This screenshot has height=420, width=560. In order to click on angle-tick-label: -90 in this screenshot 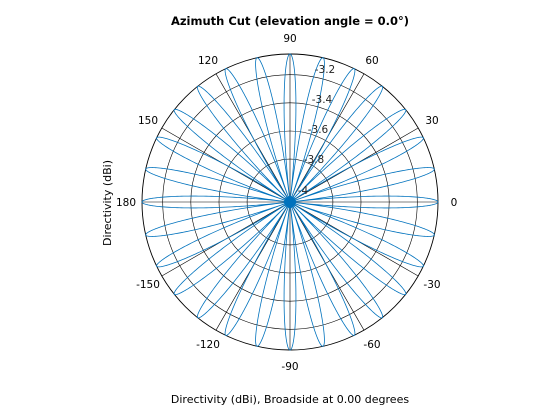, I will do `click(289, 367)`.